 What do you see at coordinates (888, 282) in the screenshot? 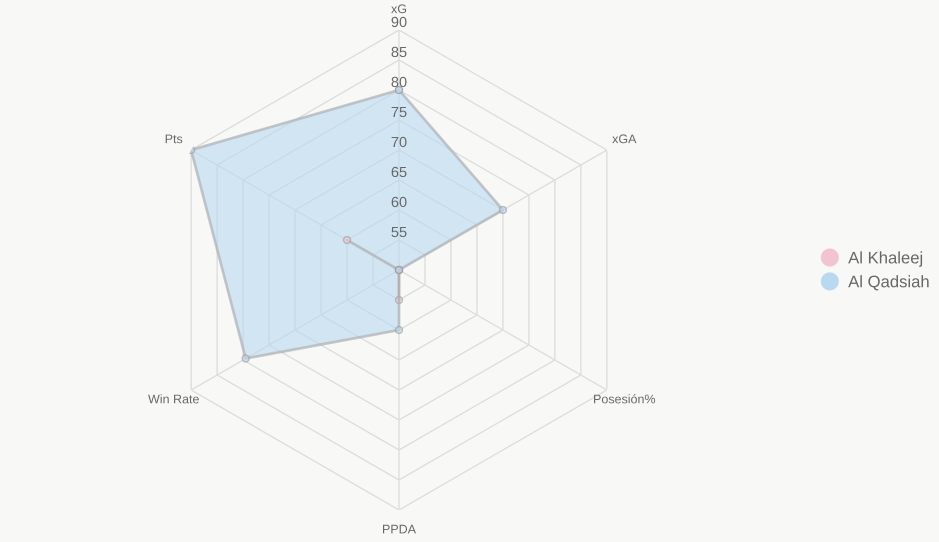
I see `legend-label: Al Qadsiah` at bounding box center [888, 282].